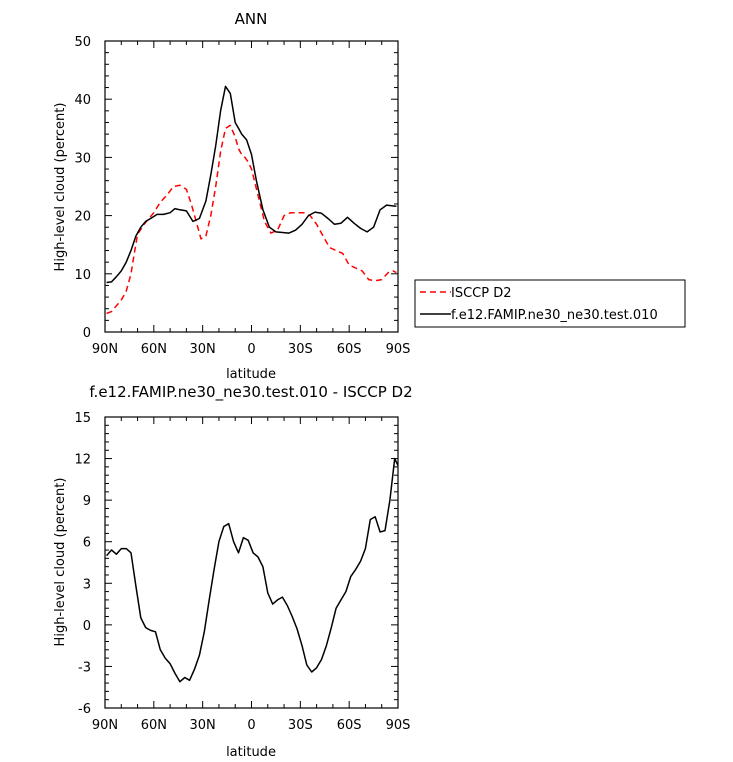  I want to click on top-x-tick-label: 60S, so click(349, 349).